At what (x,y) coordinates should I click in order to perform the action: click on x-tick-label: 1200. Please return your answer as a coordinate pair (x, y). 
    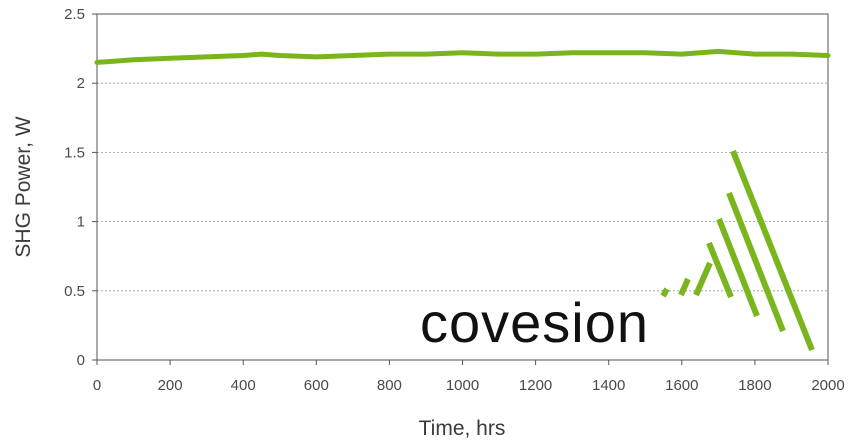
    Looking at the image, I should click on (535, 385).